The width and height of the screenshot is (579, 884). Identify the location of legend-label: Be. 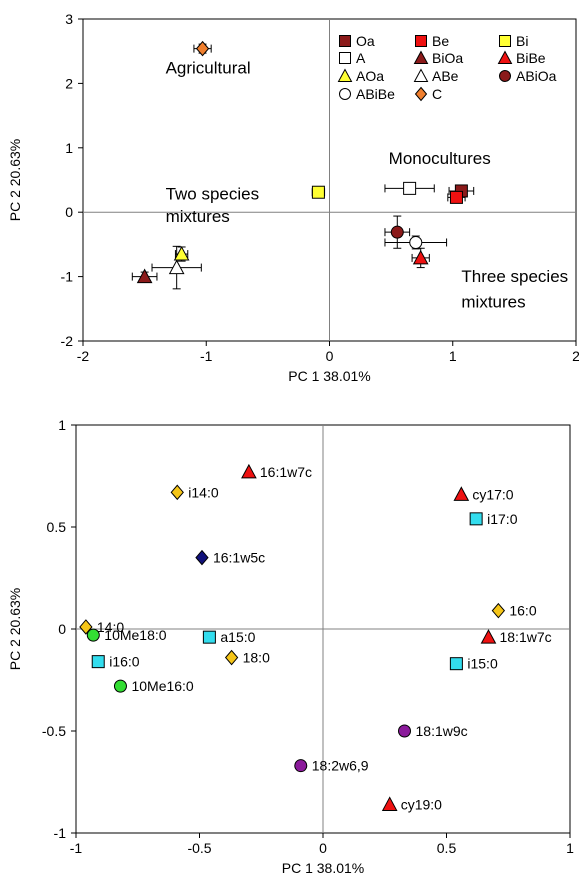
(440, 41).